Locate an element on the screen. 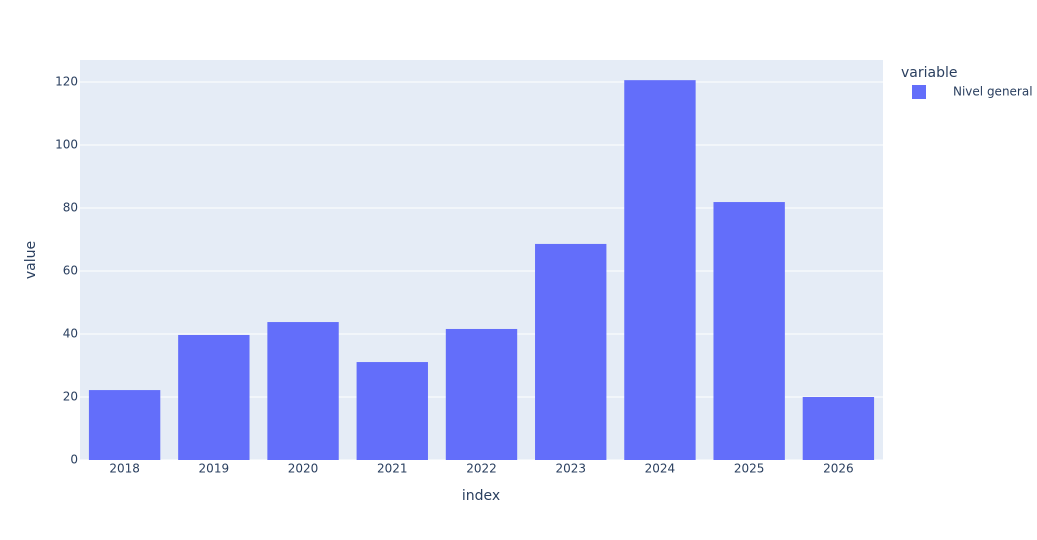 Image resolution: width=1037 pixels, height=540 pixels. x-tick-label: 2020 is located at coordinates (303, 469).